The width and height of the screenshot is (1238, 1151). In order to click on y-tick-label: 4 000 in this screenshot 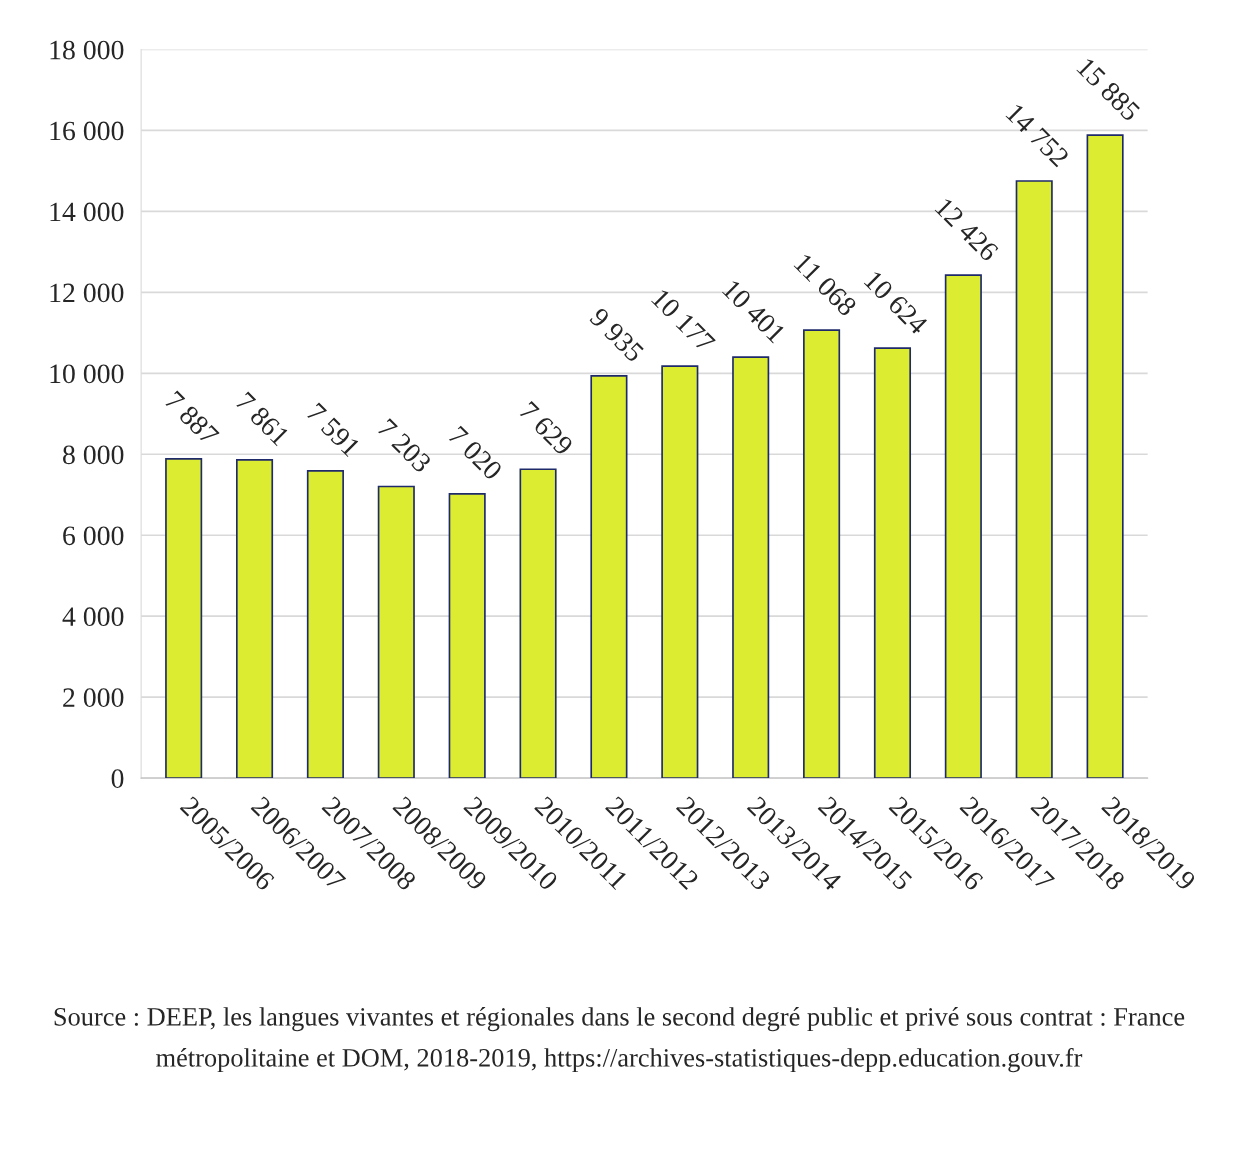, I will do `click(93, 617)`.